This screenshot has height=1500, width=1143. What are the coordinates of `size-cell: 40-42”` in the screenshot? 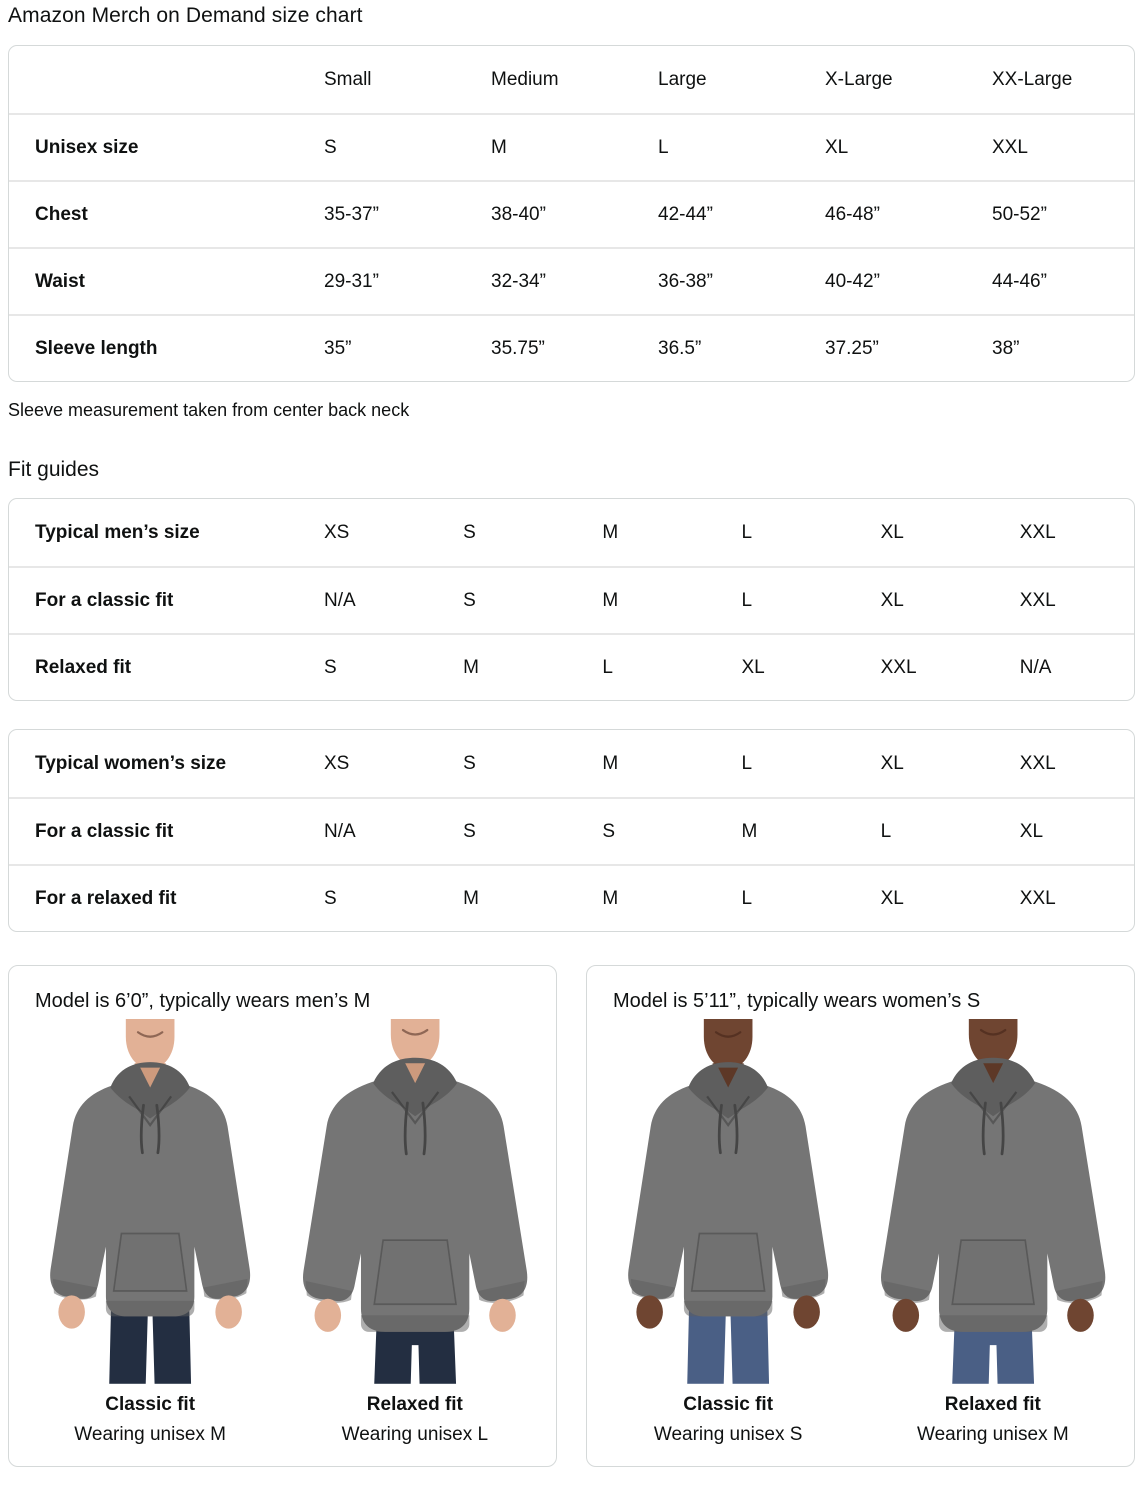 It's located at (883, 280).